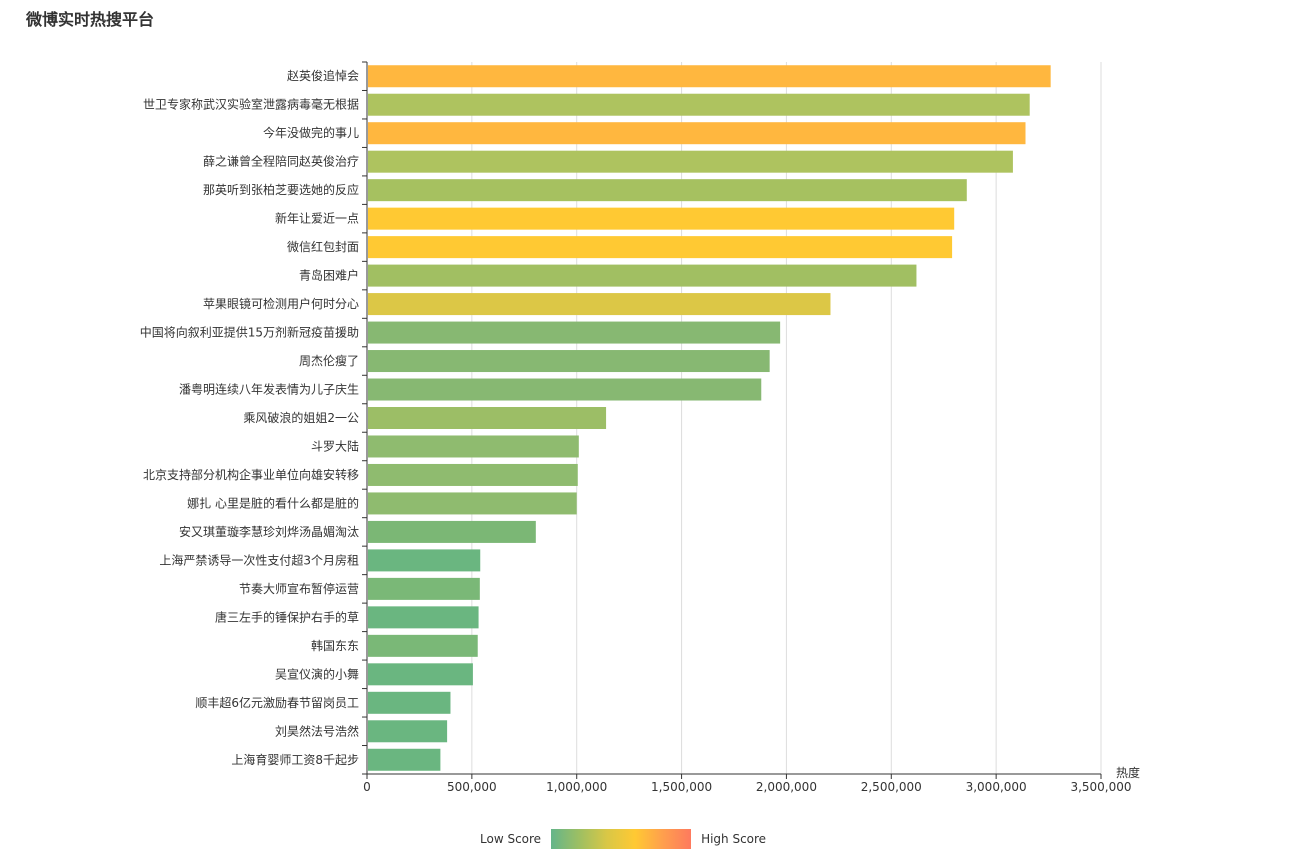 The image size is (1309, 861). What do you see at coordinates (576, 787) in the screenshot?
I see `x-tick-label: 1,000,000` at bounding box center [576, 787].